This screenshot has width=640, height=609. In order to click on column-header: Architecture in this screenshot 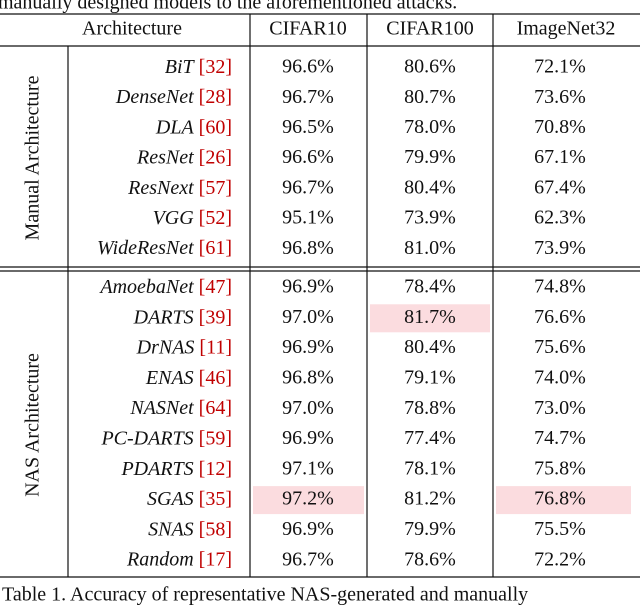, I will do `click(132, 29)`.